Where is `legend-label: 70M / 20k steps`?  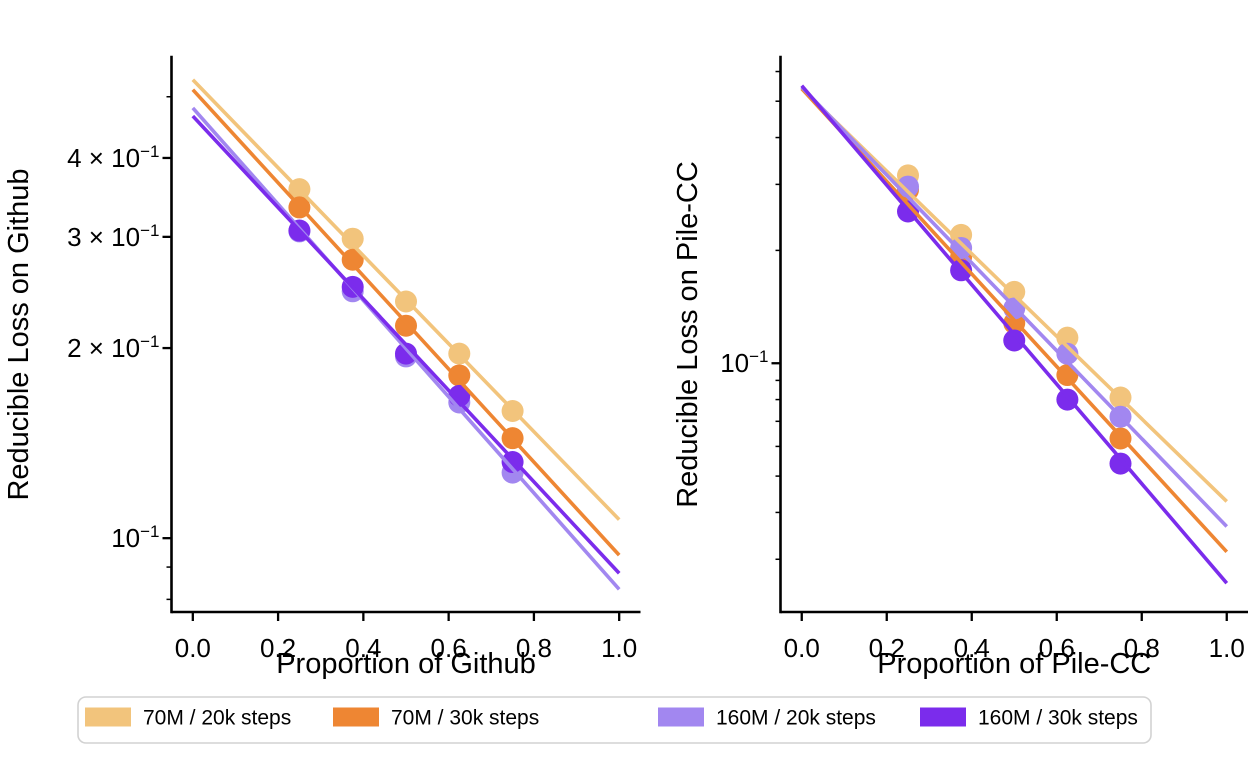 legend-label: 70M / 20k steps is located at coordinates (217, 718).